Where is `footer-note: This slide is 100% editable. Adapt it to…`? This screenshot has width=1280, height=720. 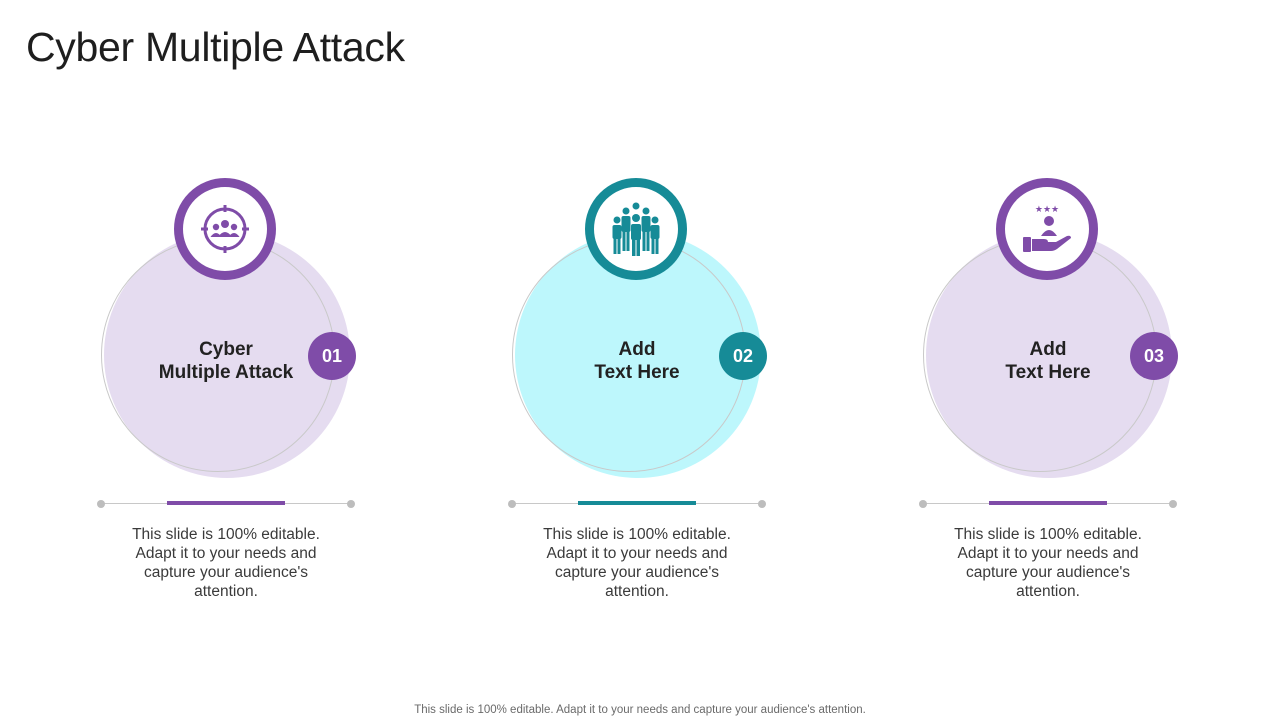
footer-note: This slide is 100% editable. Adapt it to… is located at coordinates (640, 710).